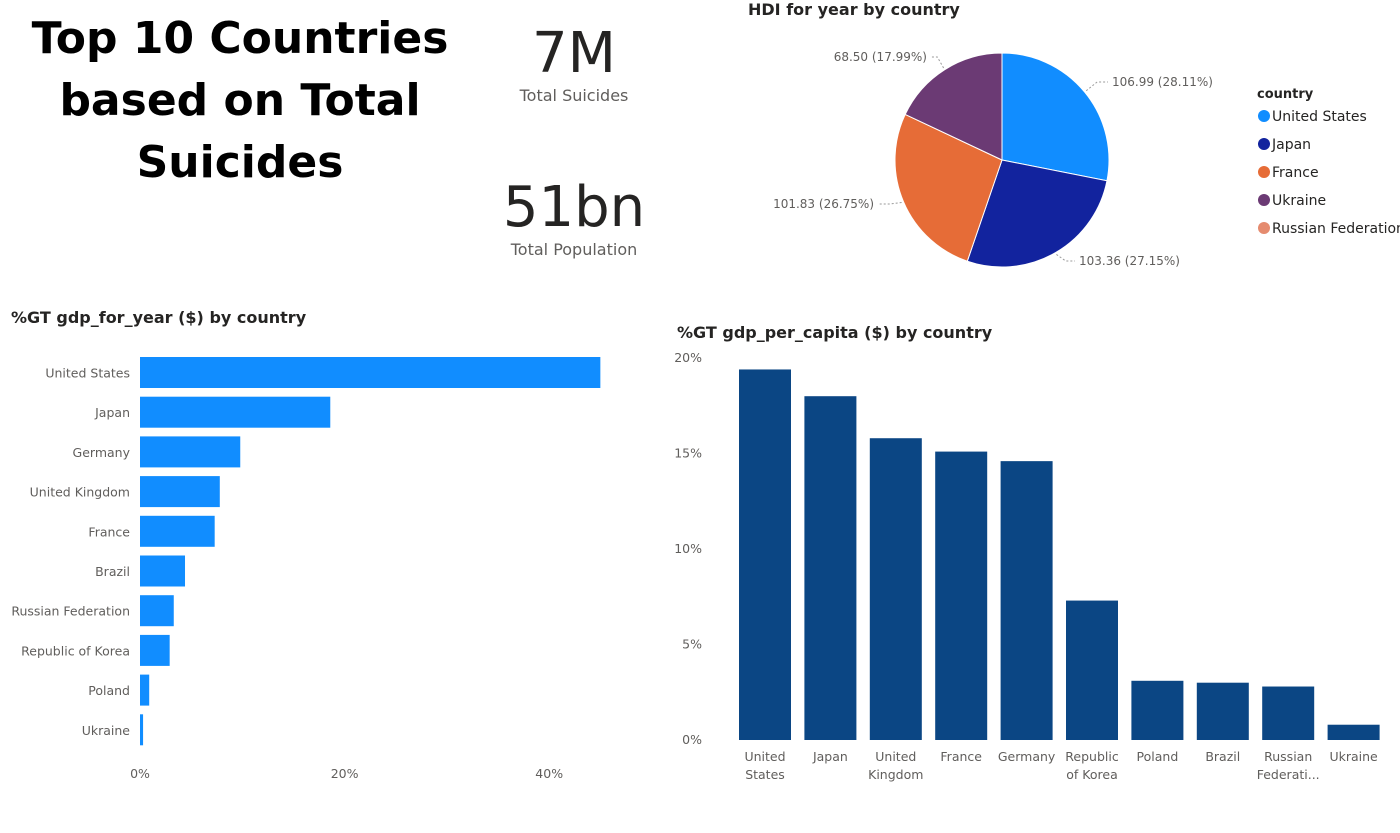 The width and height of the screenshot is (1400, 833). Describe the element at coordinates (953, 106) in the screenshot. I see `pie-slice-ukraine` at that location.